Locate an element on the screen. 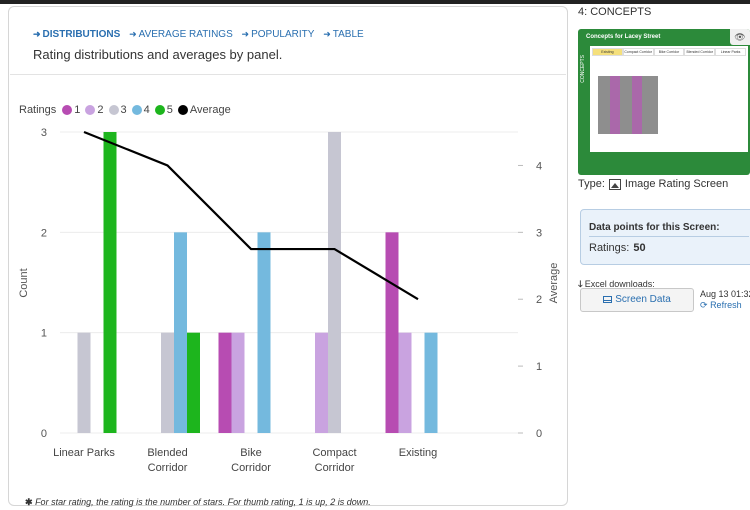 The image size is (750, 510). y2-tick-label: 3 is located at coordinates (539, 233).